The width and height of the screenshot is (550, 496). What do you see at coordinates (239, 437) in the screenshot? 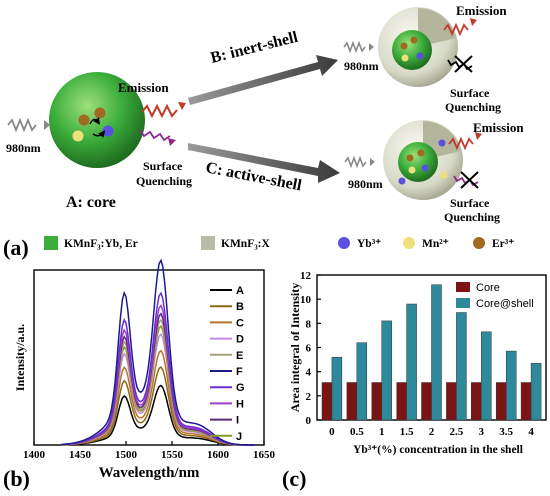
I see `legend-label: J` at bounding box center [239, 437].